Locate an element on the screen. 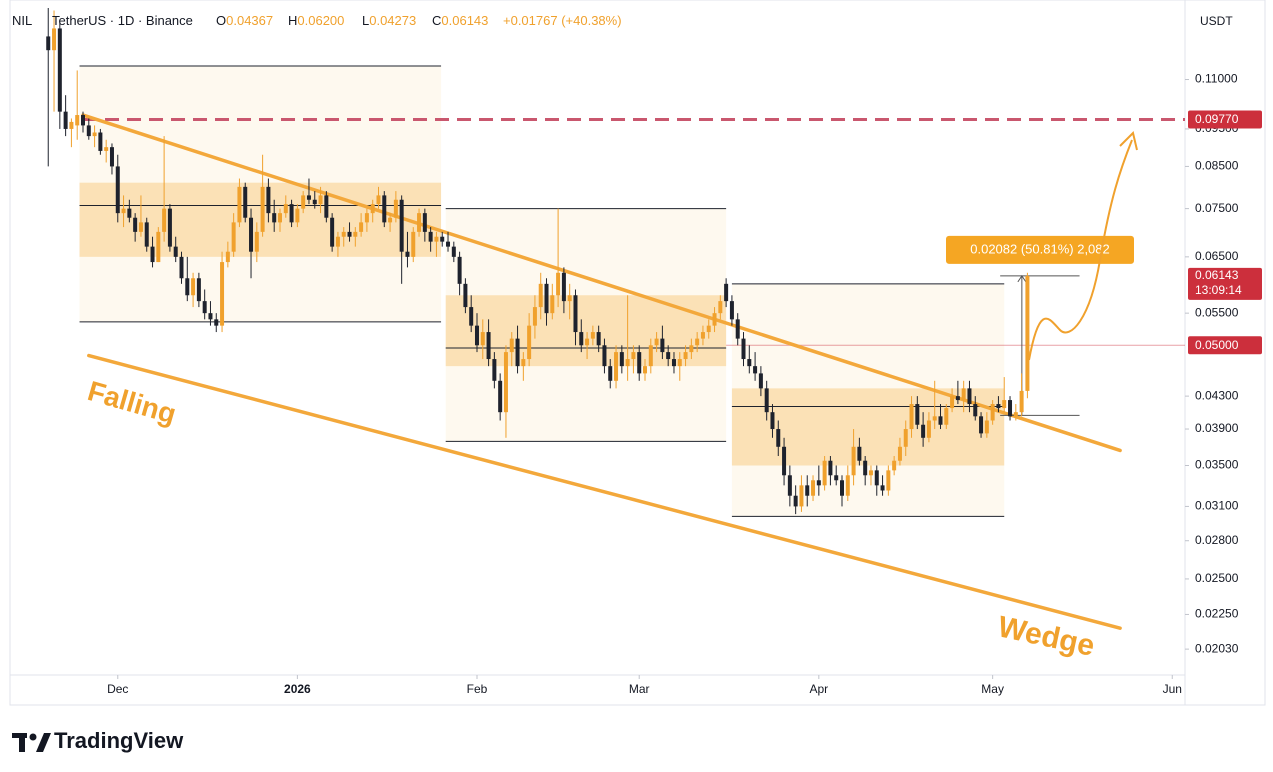 Image resolution: width=1273 pixels, height=772 pixels. y-tick-label: 0.06500 is located at coordinates (1217, 256).